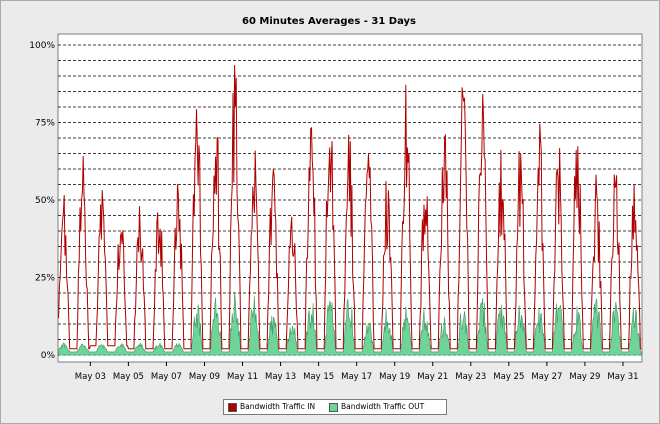  I want to click on y-tick-label: 75%, so click(45, 124).